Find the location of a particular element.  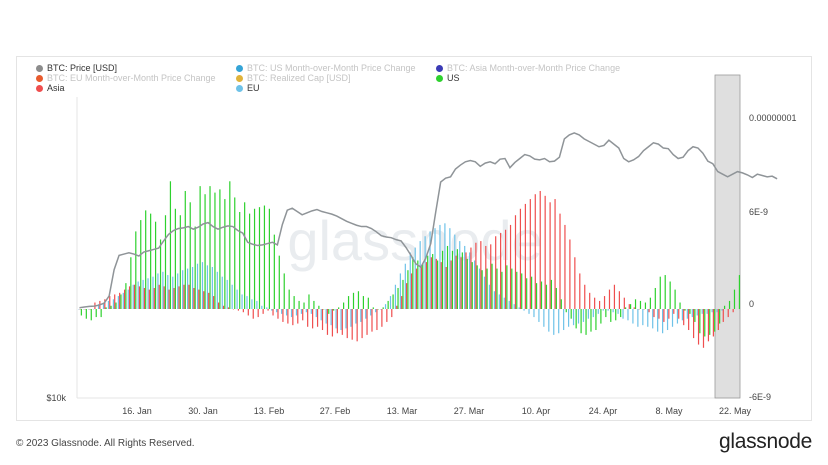

right-axis-tick-label: -6E-9 is located at coordinates (760, 397).